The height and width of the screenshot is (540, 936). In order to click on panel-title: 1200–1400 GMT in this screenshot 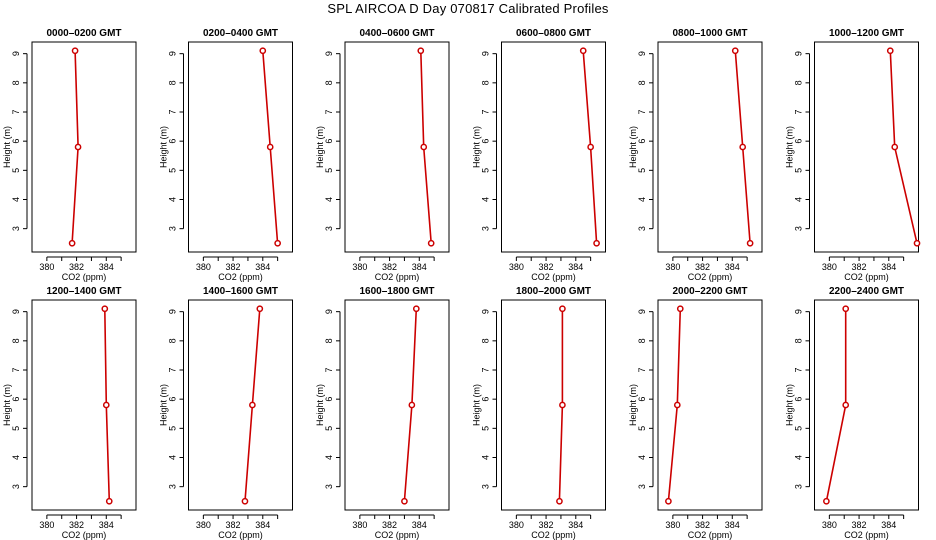, I will do `click(83, 291)`.